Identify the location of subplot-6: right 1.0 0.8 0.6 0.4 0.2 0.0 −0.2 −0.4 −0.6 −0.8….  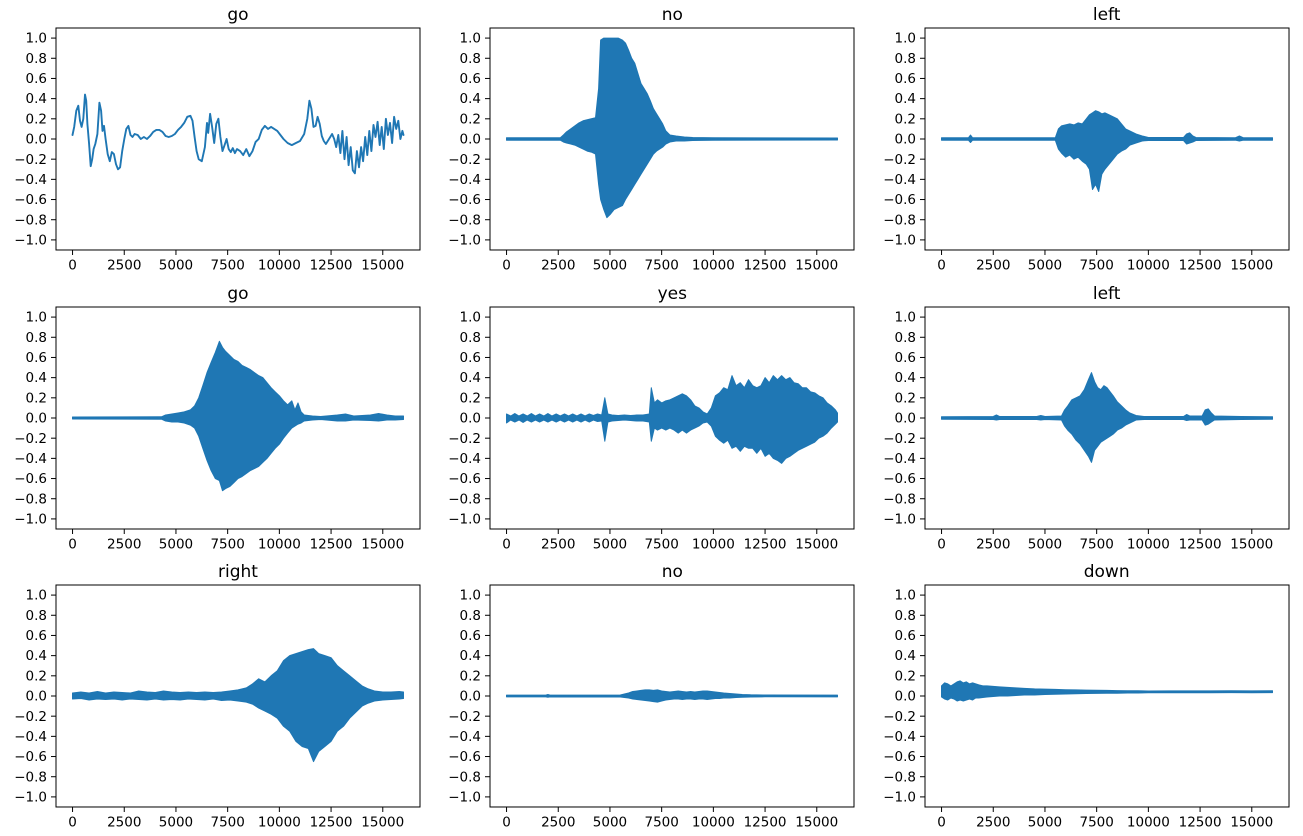
(217, 696).